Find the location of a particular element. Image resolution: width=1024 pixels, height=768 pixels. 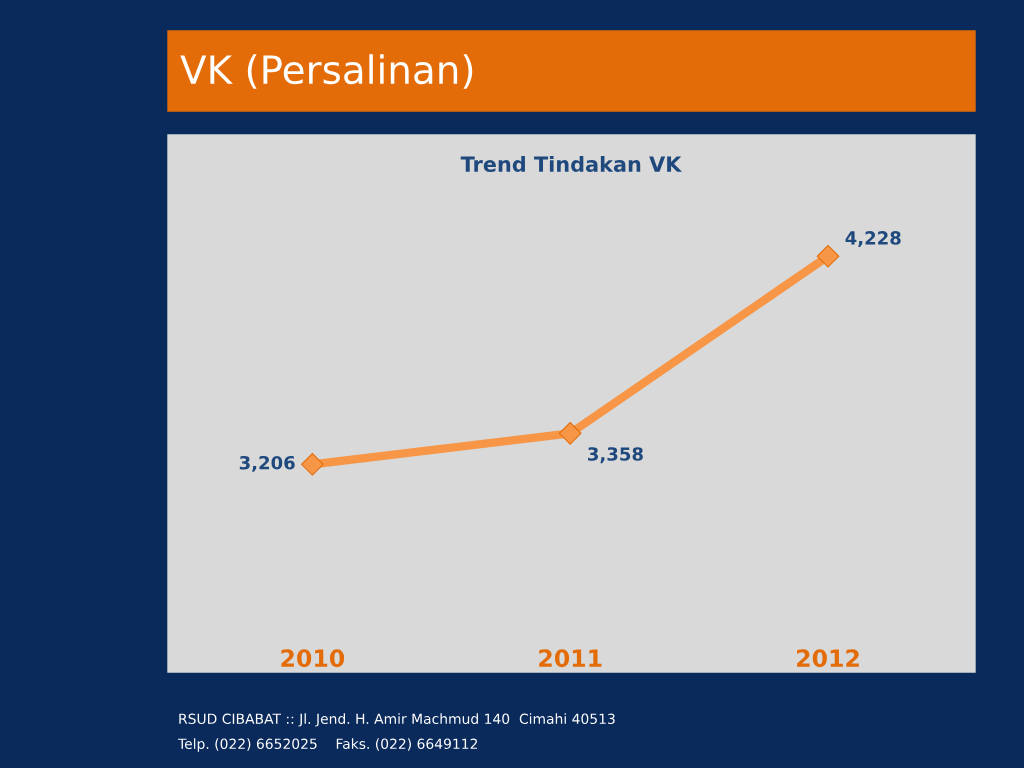

chart-subtitle: Trend Tindakan VK is located at coordinates (571, 164).